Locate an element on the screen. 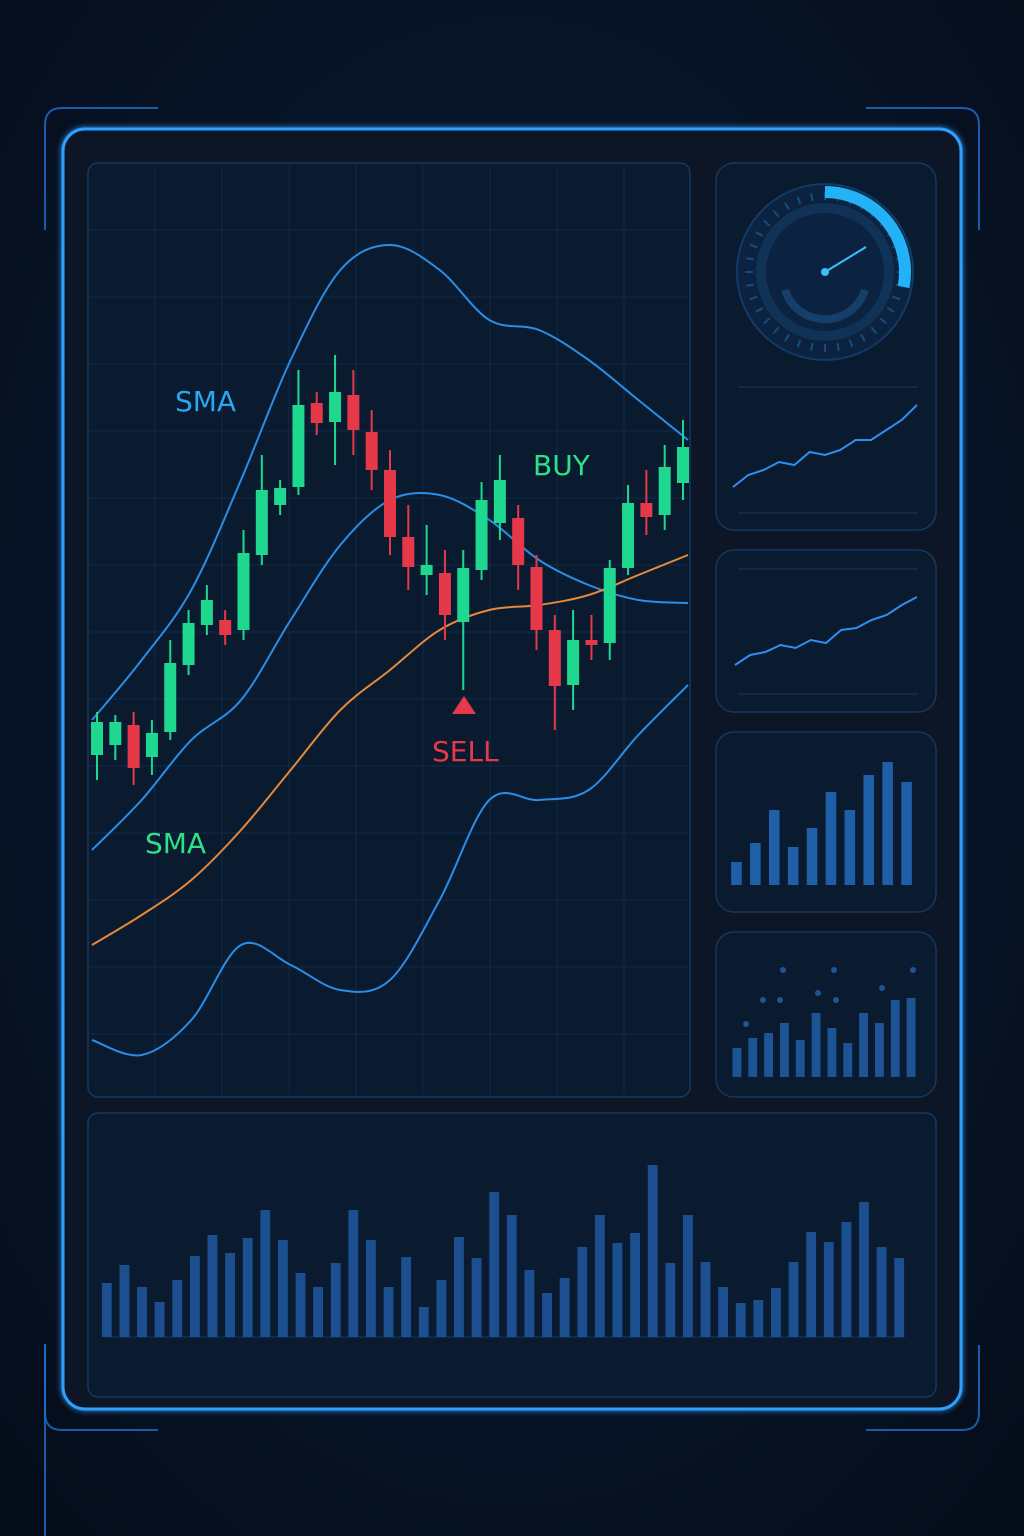 This screenshot has width=1024, height=1536. annotation: SMA is located at coordinates (205, 401).